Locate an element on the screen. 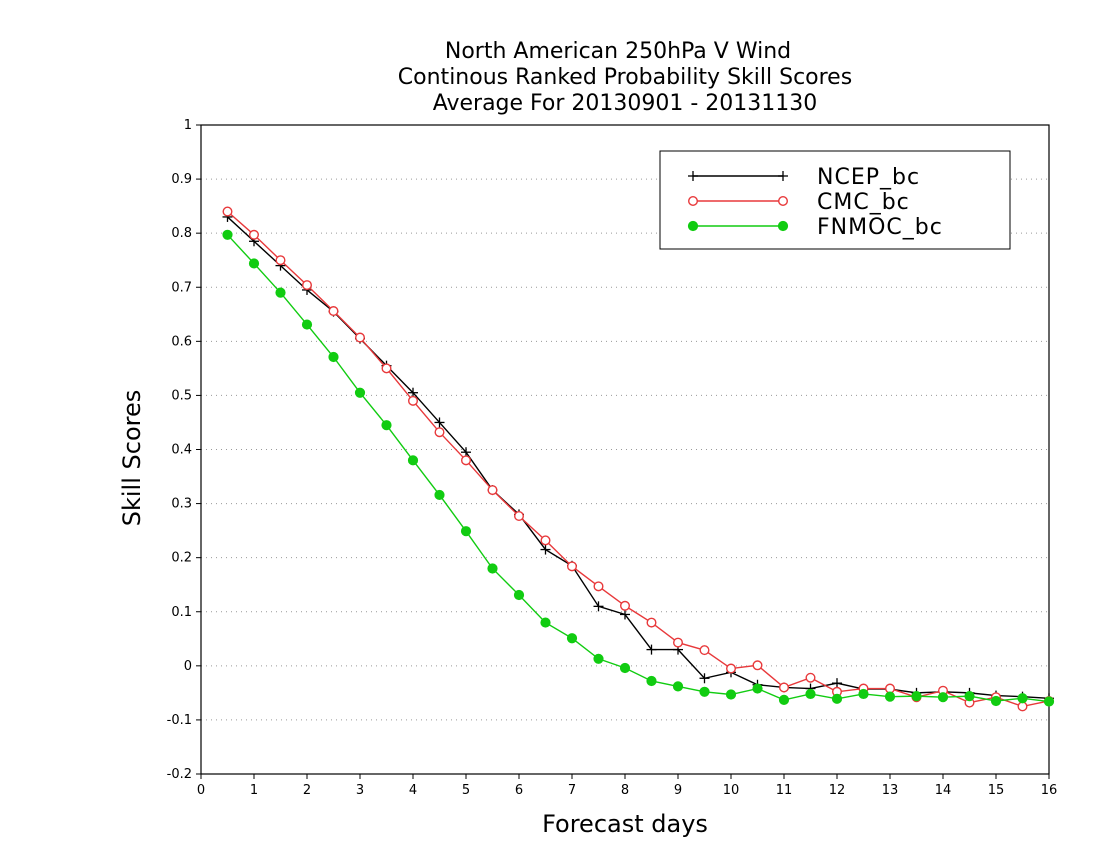 This screenshot has width=1100, height=850. x-tick-label: 0 is located at coordinates (201, 790).